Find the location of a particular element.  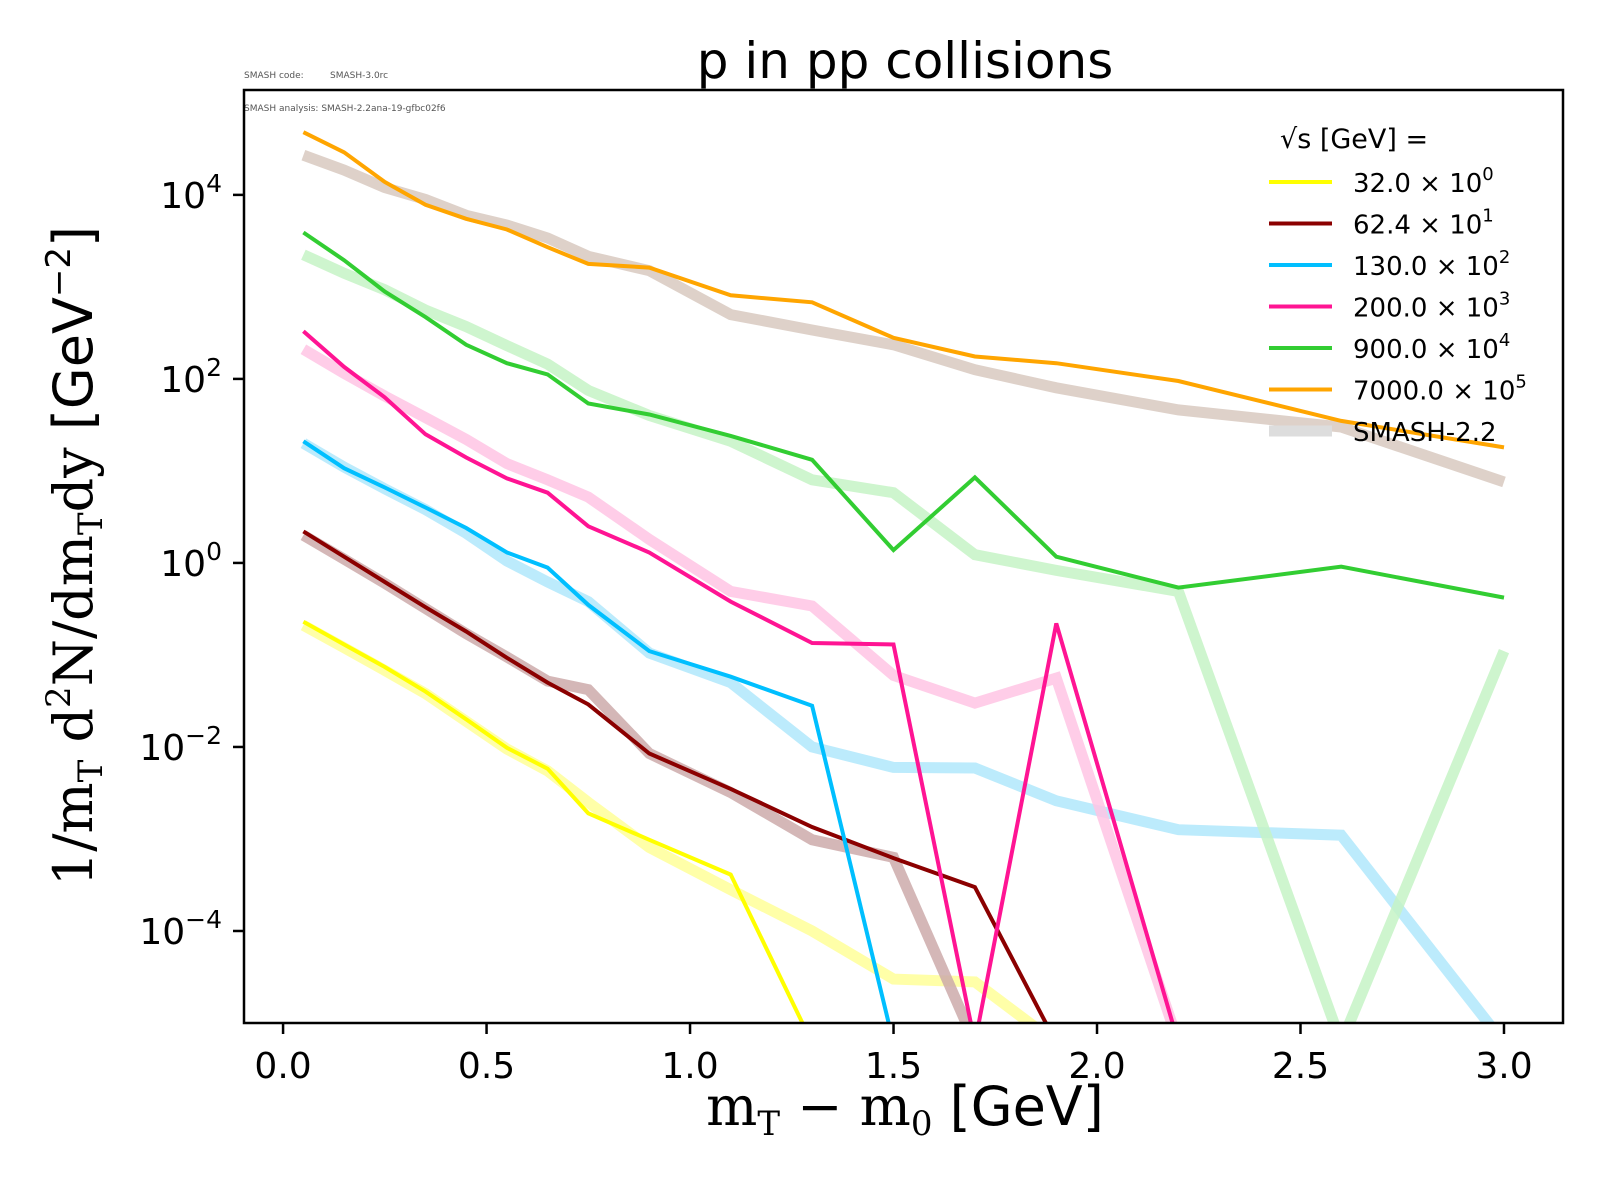

smash-code-line: SMASH code: SMASH-3.0rc is located at coordinates (345, 76).